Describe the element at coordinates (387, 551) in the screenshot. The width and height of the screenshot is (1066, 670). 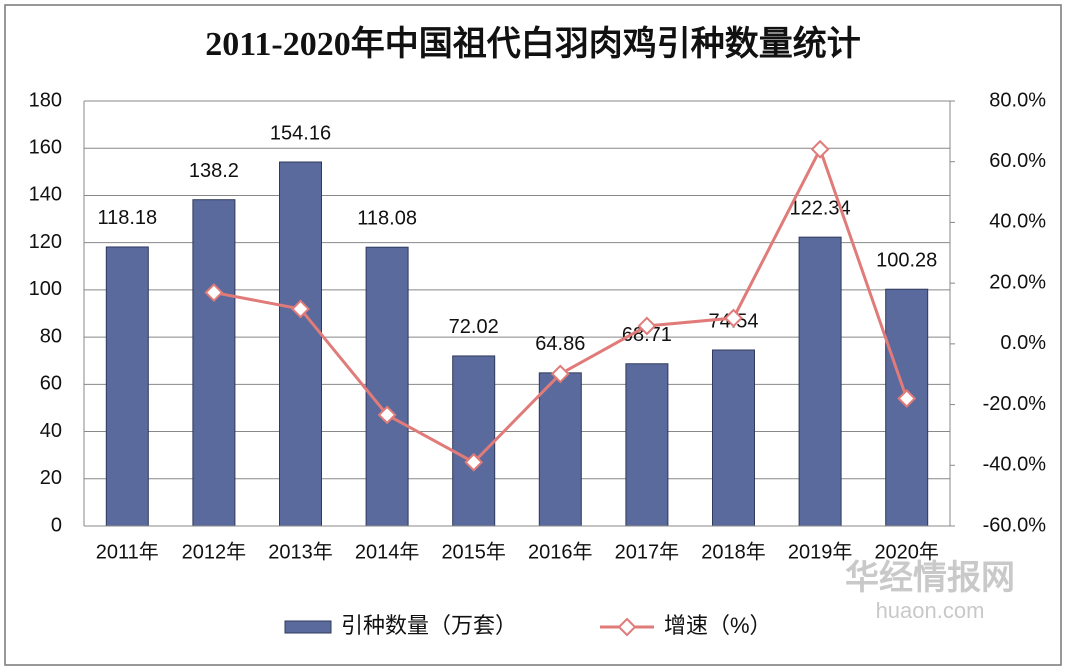
I see `x-tick-label: 2014年` at that location.